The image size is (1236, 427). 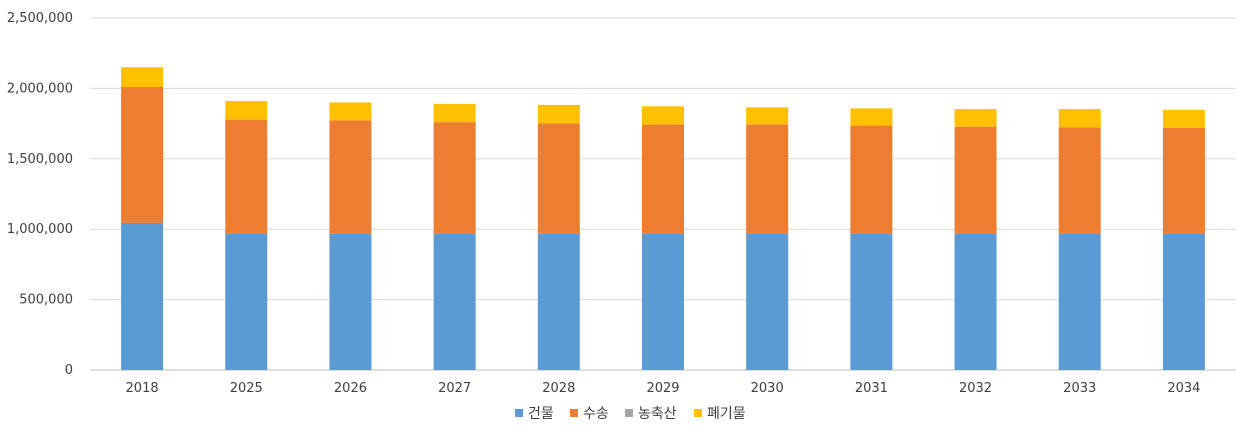 What do you see at coordinates (246, 388) in the screenshot?
I see `x-tick-label: 2025` at bounding box center [246, 388].